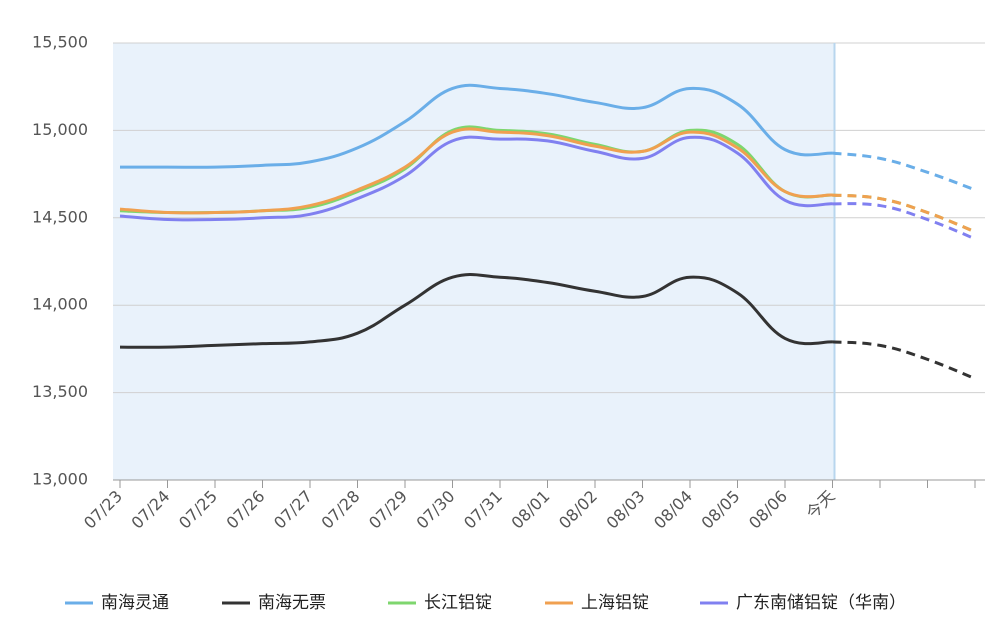 This screenshot has width=1000, height=628. I want to click on y-tick-label: 15,500, so click(60, 42).